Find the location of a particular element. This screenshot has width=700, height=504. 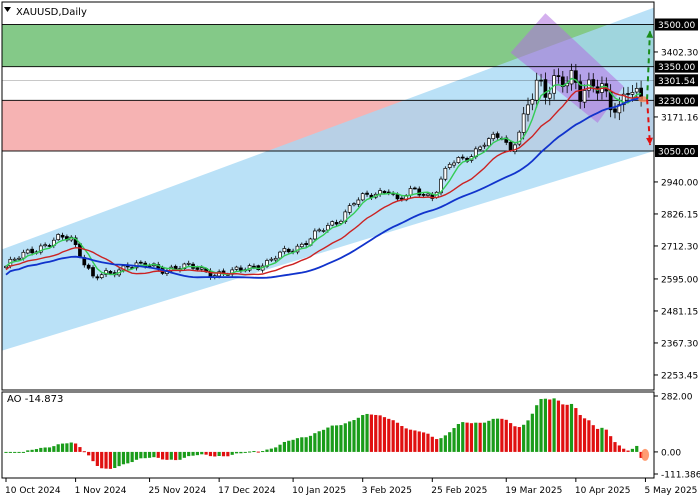

y-tick-label: 2595.00 is located at coordinates (679, 280).